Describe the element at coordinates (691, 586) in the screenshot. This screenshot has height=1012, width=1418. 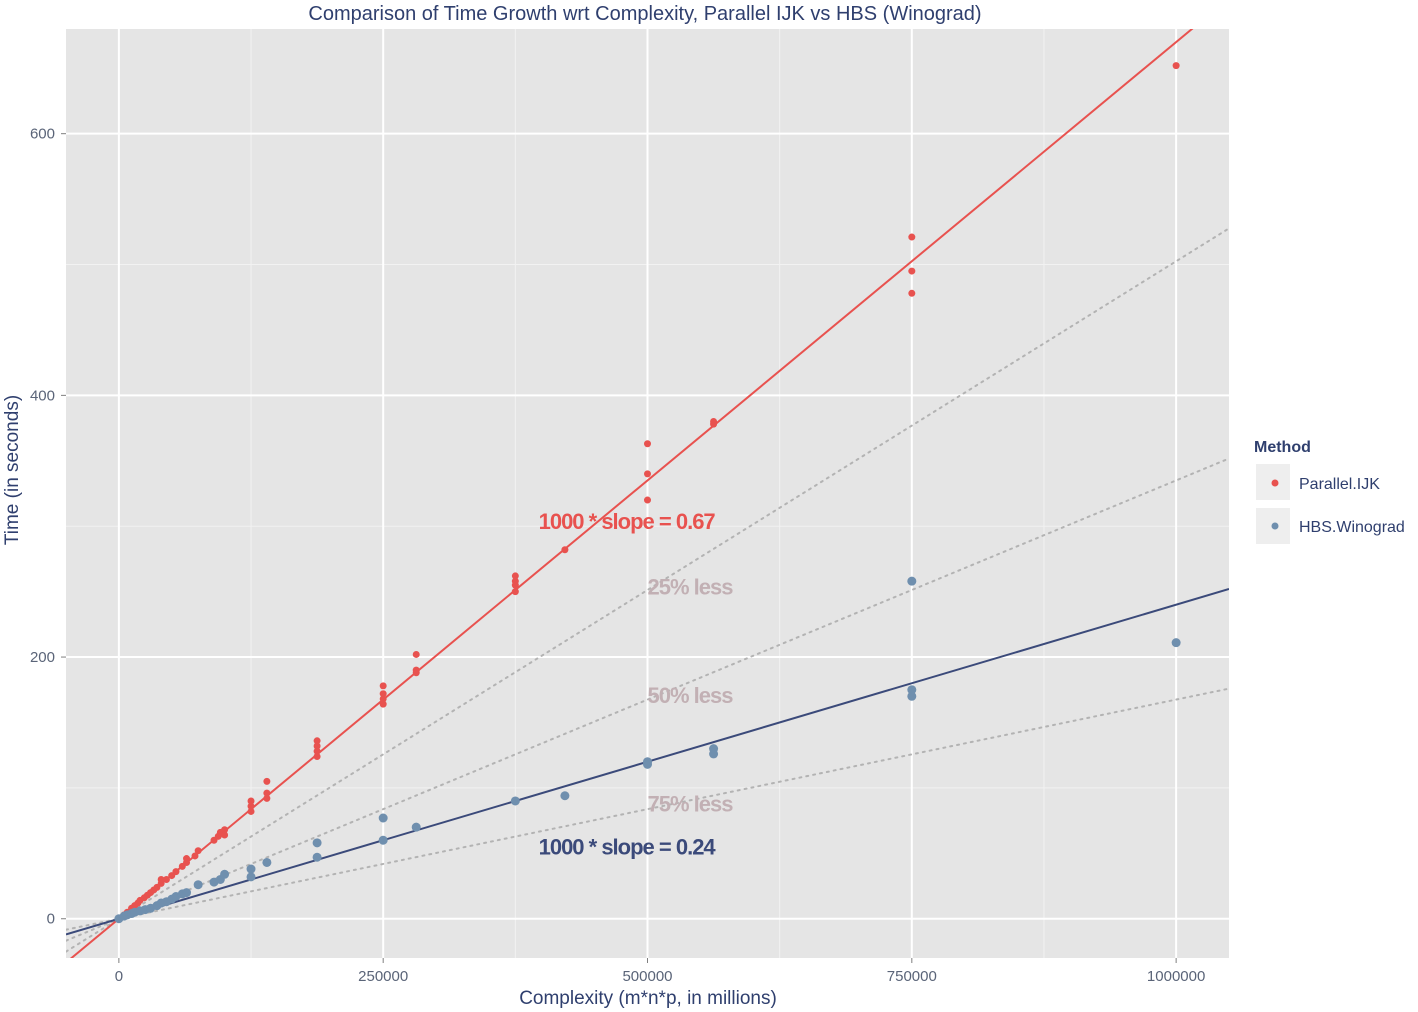
I see `annotation-label: 25% less` at that location.